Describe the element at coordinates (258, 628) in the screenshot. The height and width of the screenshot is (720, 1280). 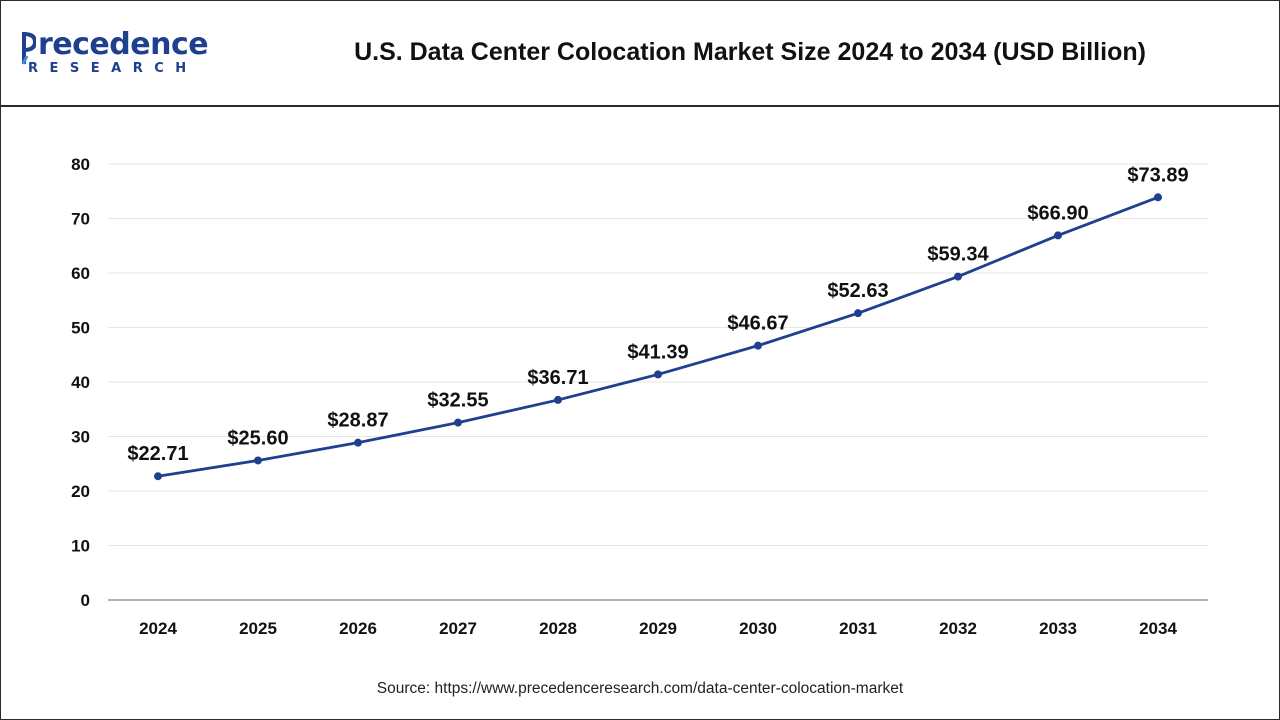
I see `x-tick-label: 2025` at that location.